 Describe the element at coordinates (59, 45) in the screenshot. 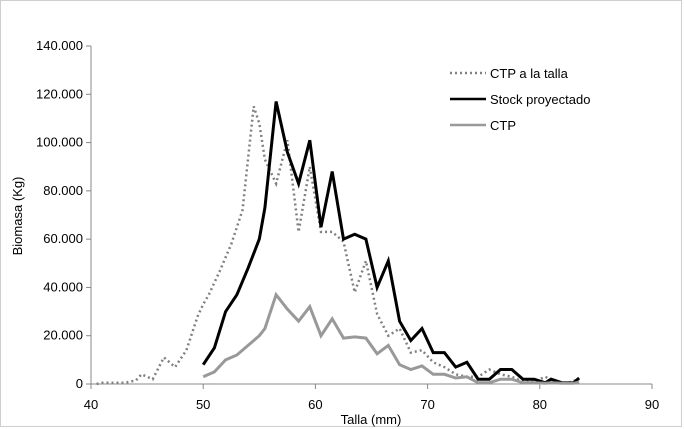

I see `y-tick-label: 140.000` at that location.